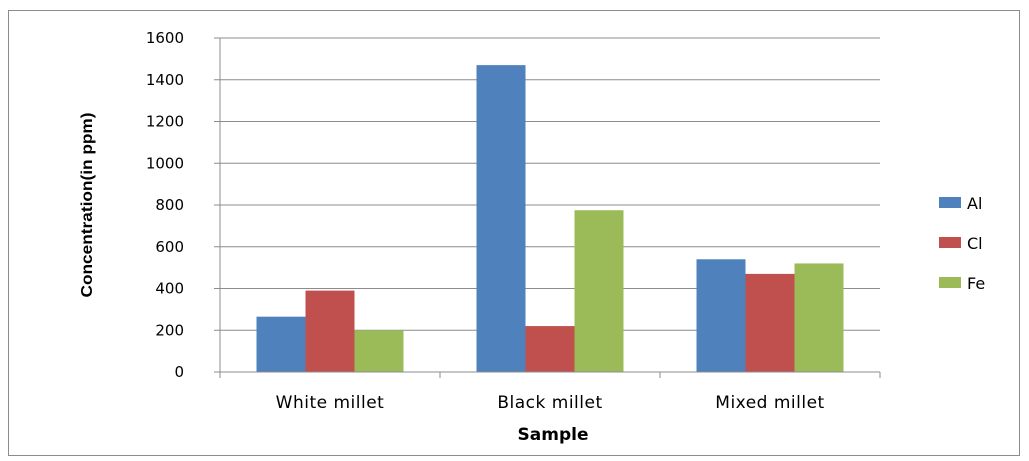  Describe the element at coordinates (165, 163) in the screenshot. I see `y-tick-label: 1000` at that location.